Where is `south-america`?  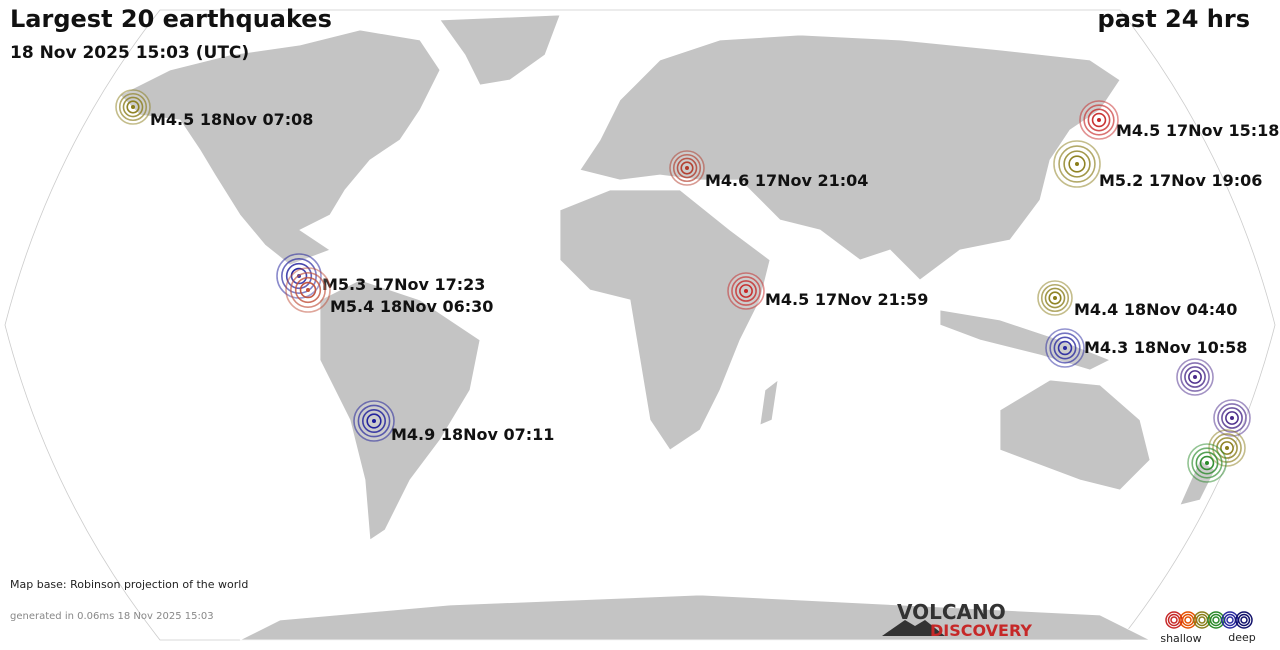
south-america is located at coordinates (400, 410).